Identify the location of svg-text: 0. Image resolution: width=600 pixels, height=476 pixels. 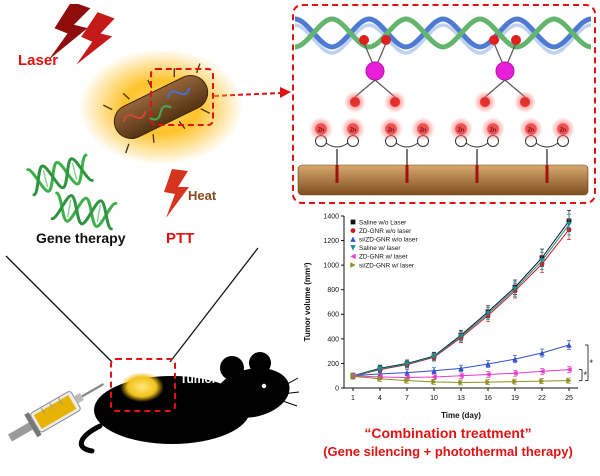
(337, 388).